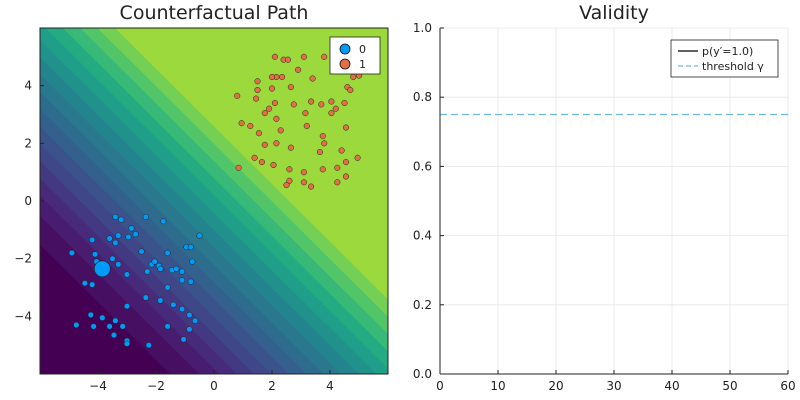 The width and height of the screenshot is (800, 400). Describe the element at coordinates (422, 236) in the screenshot. I see `y-tick-label: 0.4` at that location.